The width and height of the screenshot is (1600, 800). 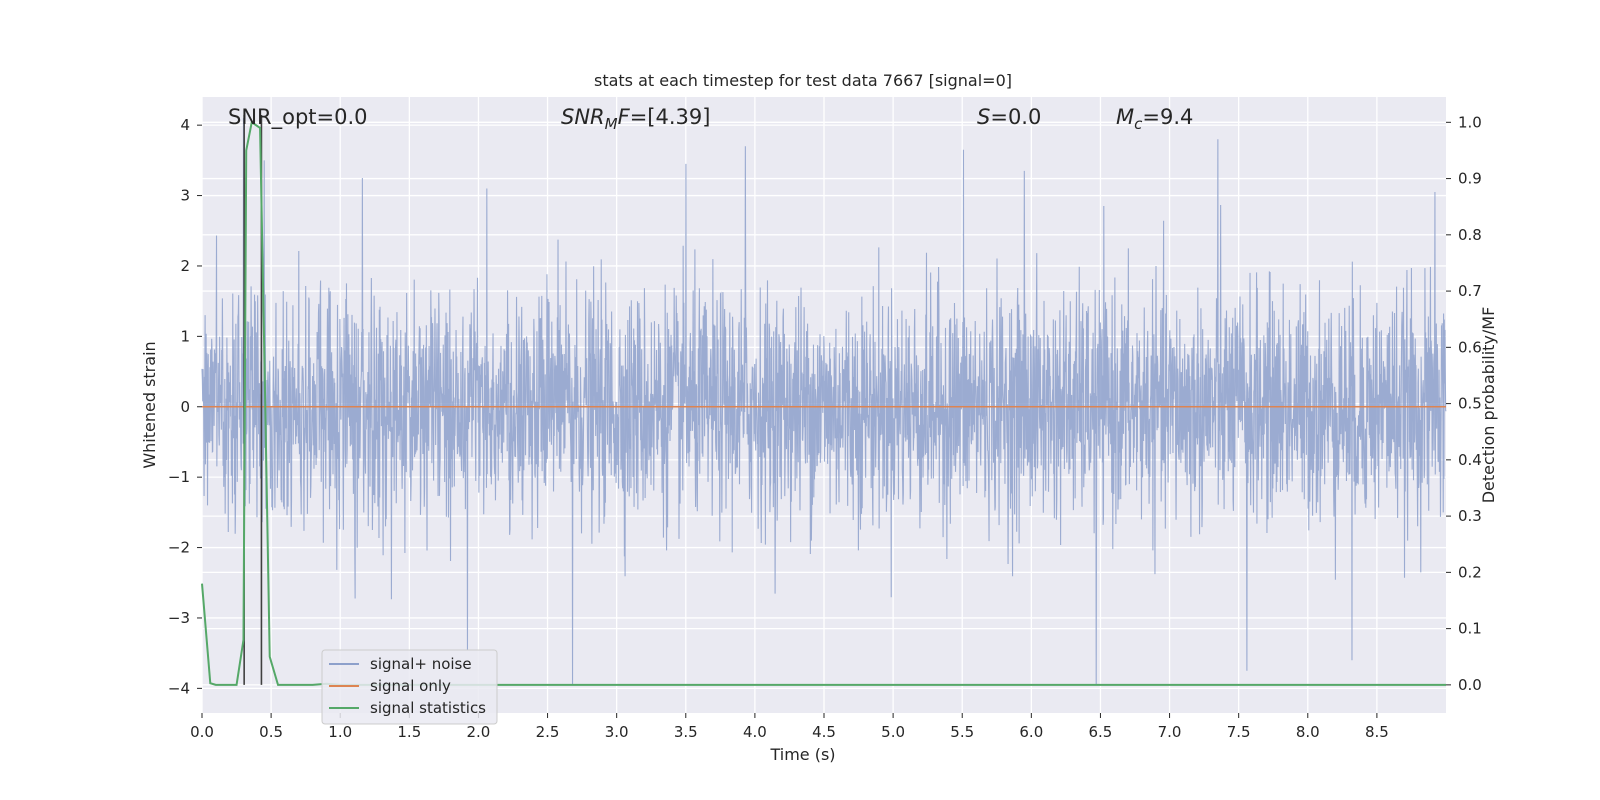 What do you see at coordinates (340, 732) in the screenshot?
I see `x-tick-label: 1.0` at bounding box center [340, 732].